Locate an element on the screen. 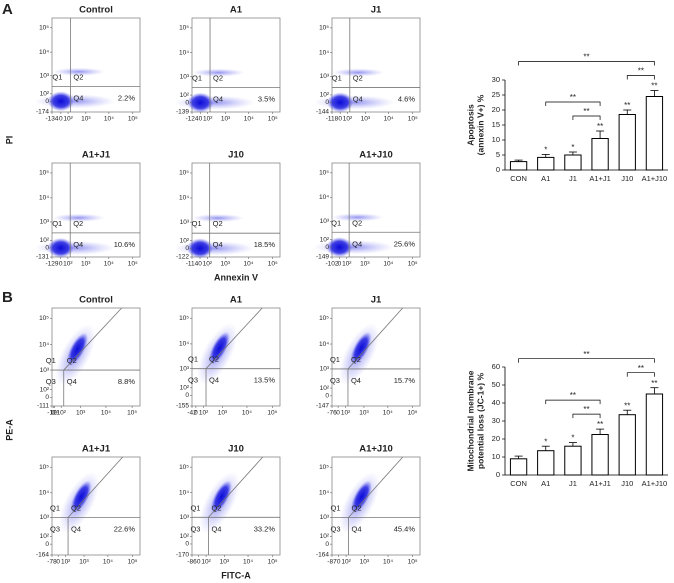  y-tick-label: 25 is located at coordinates (496, 94).